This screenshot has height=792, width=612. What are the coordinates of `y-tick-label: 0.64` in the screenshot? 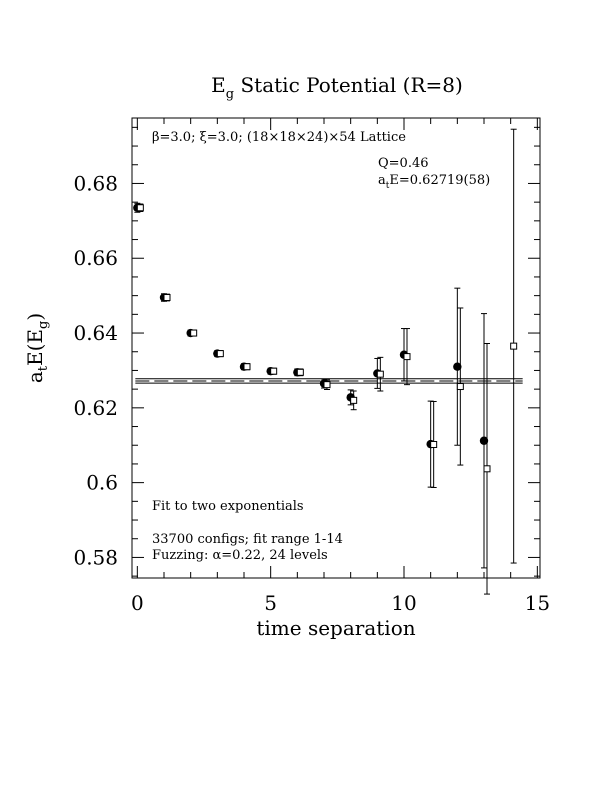 It's located at (95, 333).